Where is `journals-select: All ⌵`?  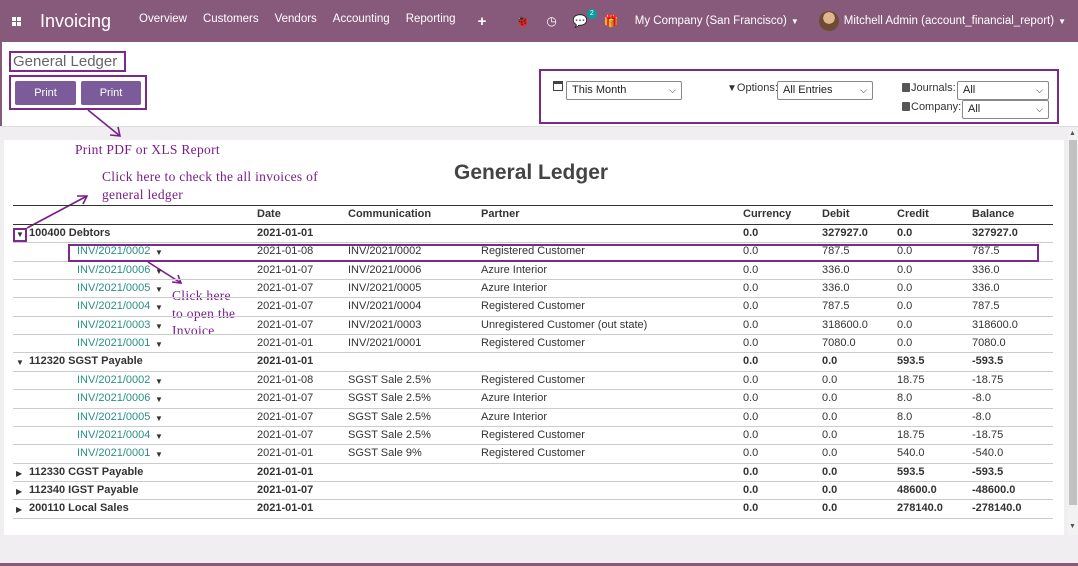
journals-select: All ⌵ is located at coordinates (1003, 90).